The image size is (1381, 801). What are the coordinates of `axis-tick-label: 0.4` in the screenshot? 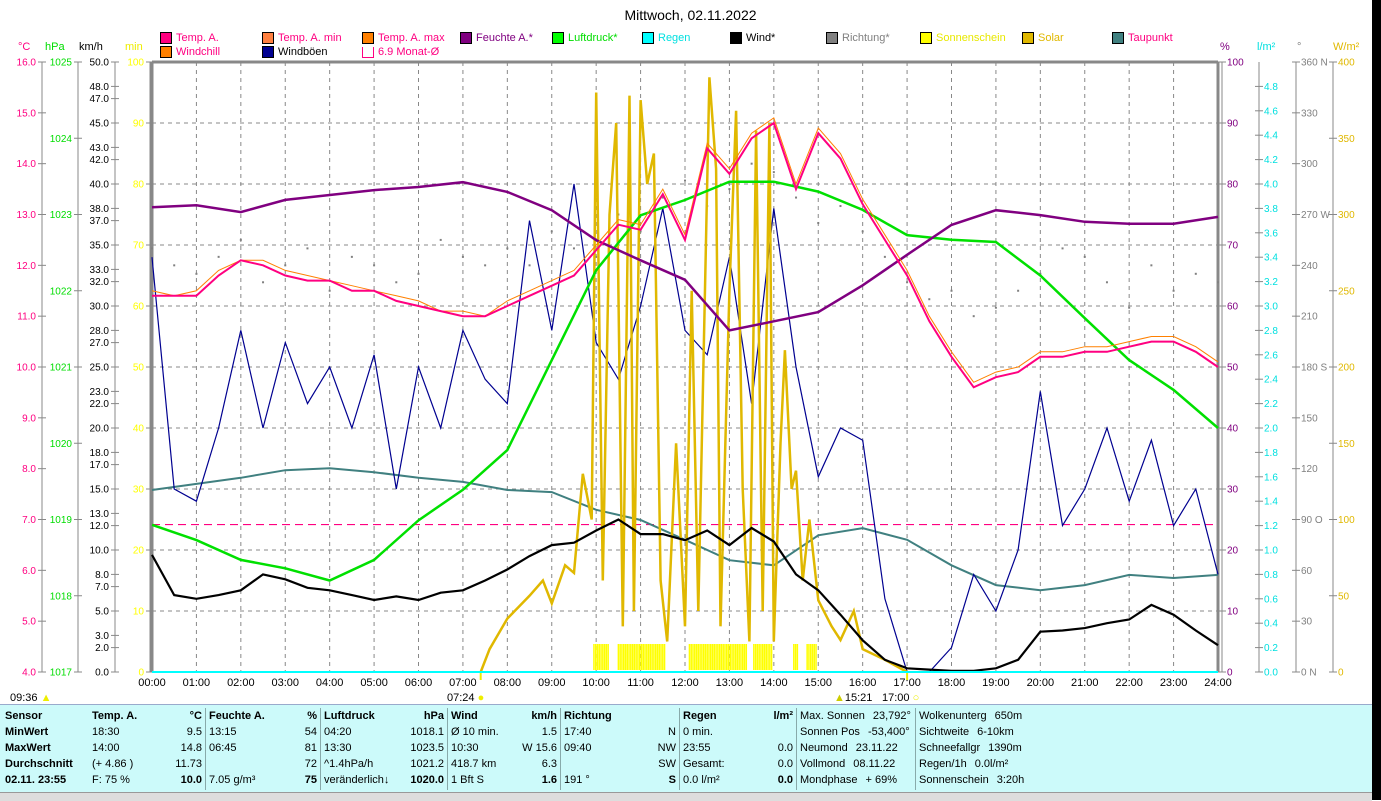 It's located at (1271, 624).